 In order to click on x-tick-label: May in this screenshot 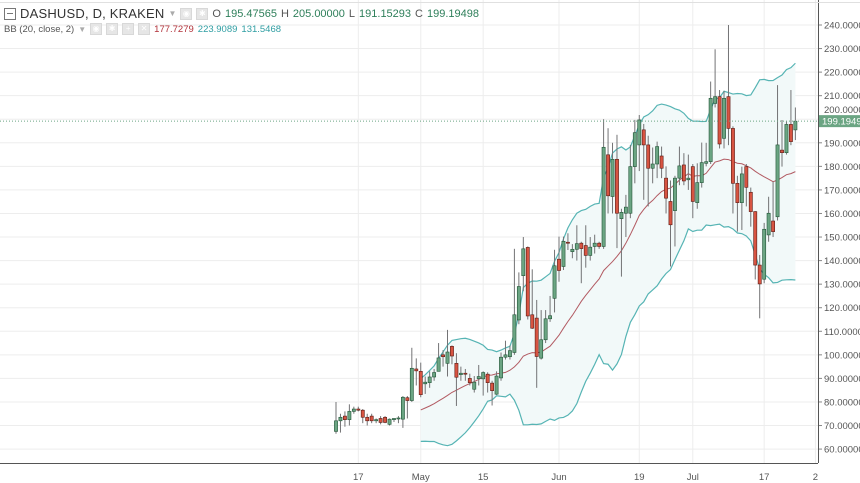, I will do `click(421, 477)`.